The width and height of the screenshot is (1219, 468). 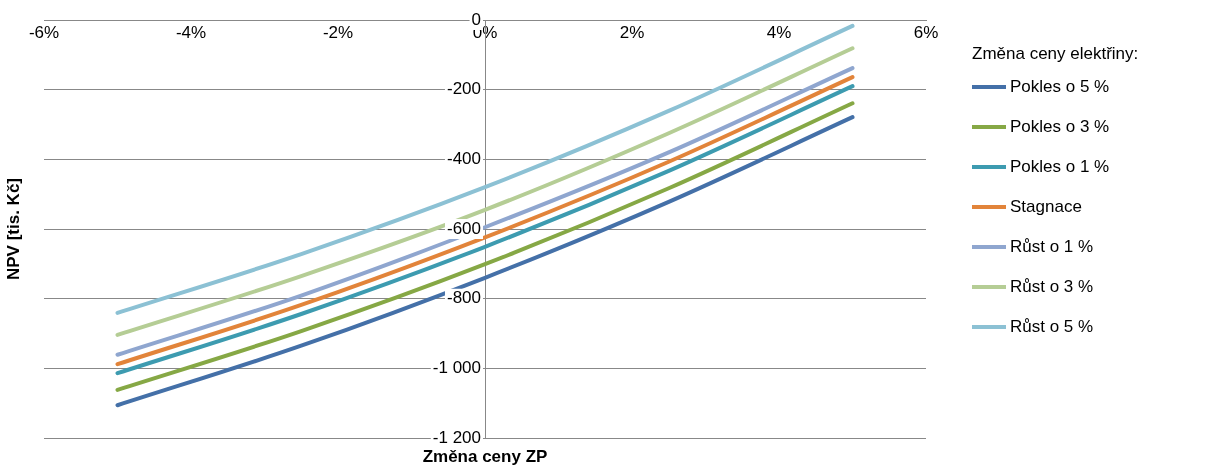 What do you see at coordinates (485, 457) in the screenshot?
I see `x-axis-title: Změna ceny ZP` at bounding box center [485, 457].